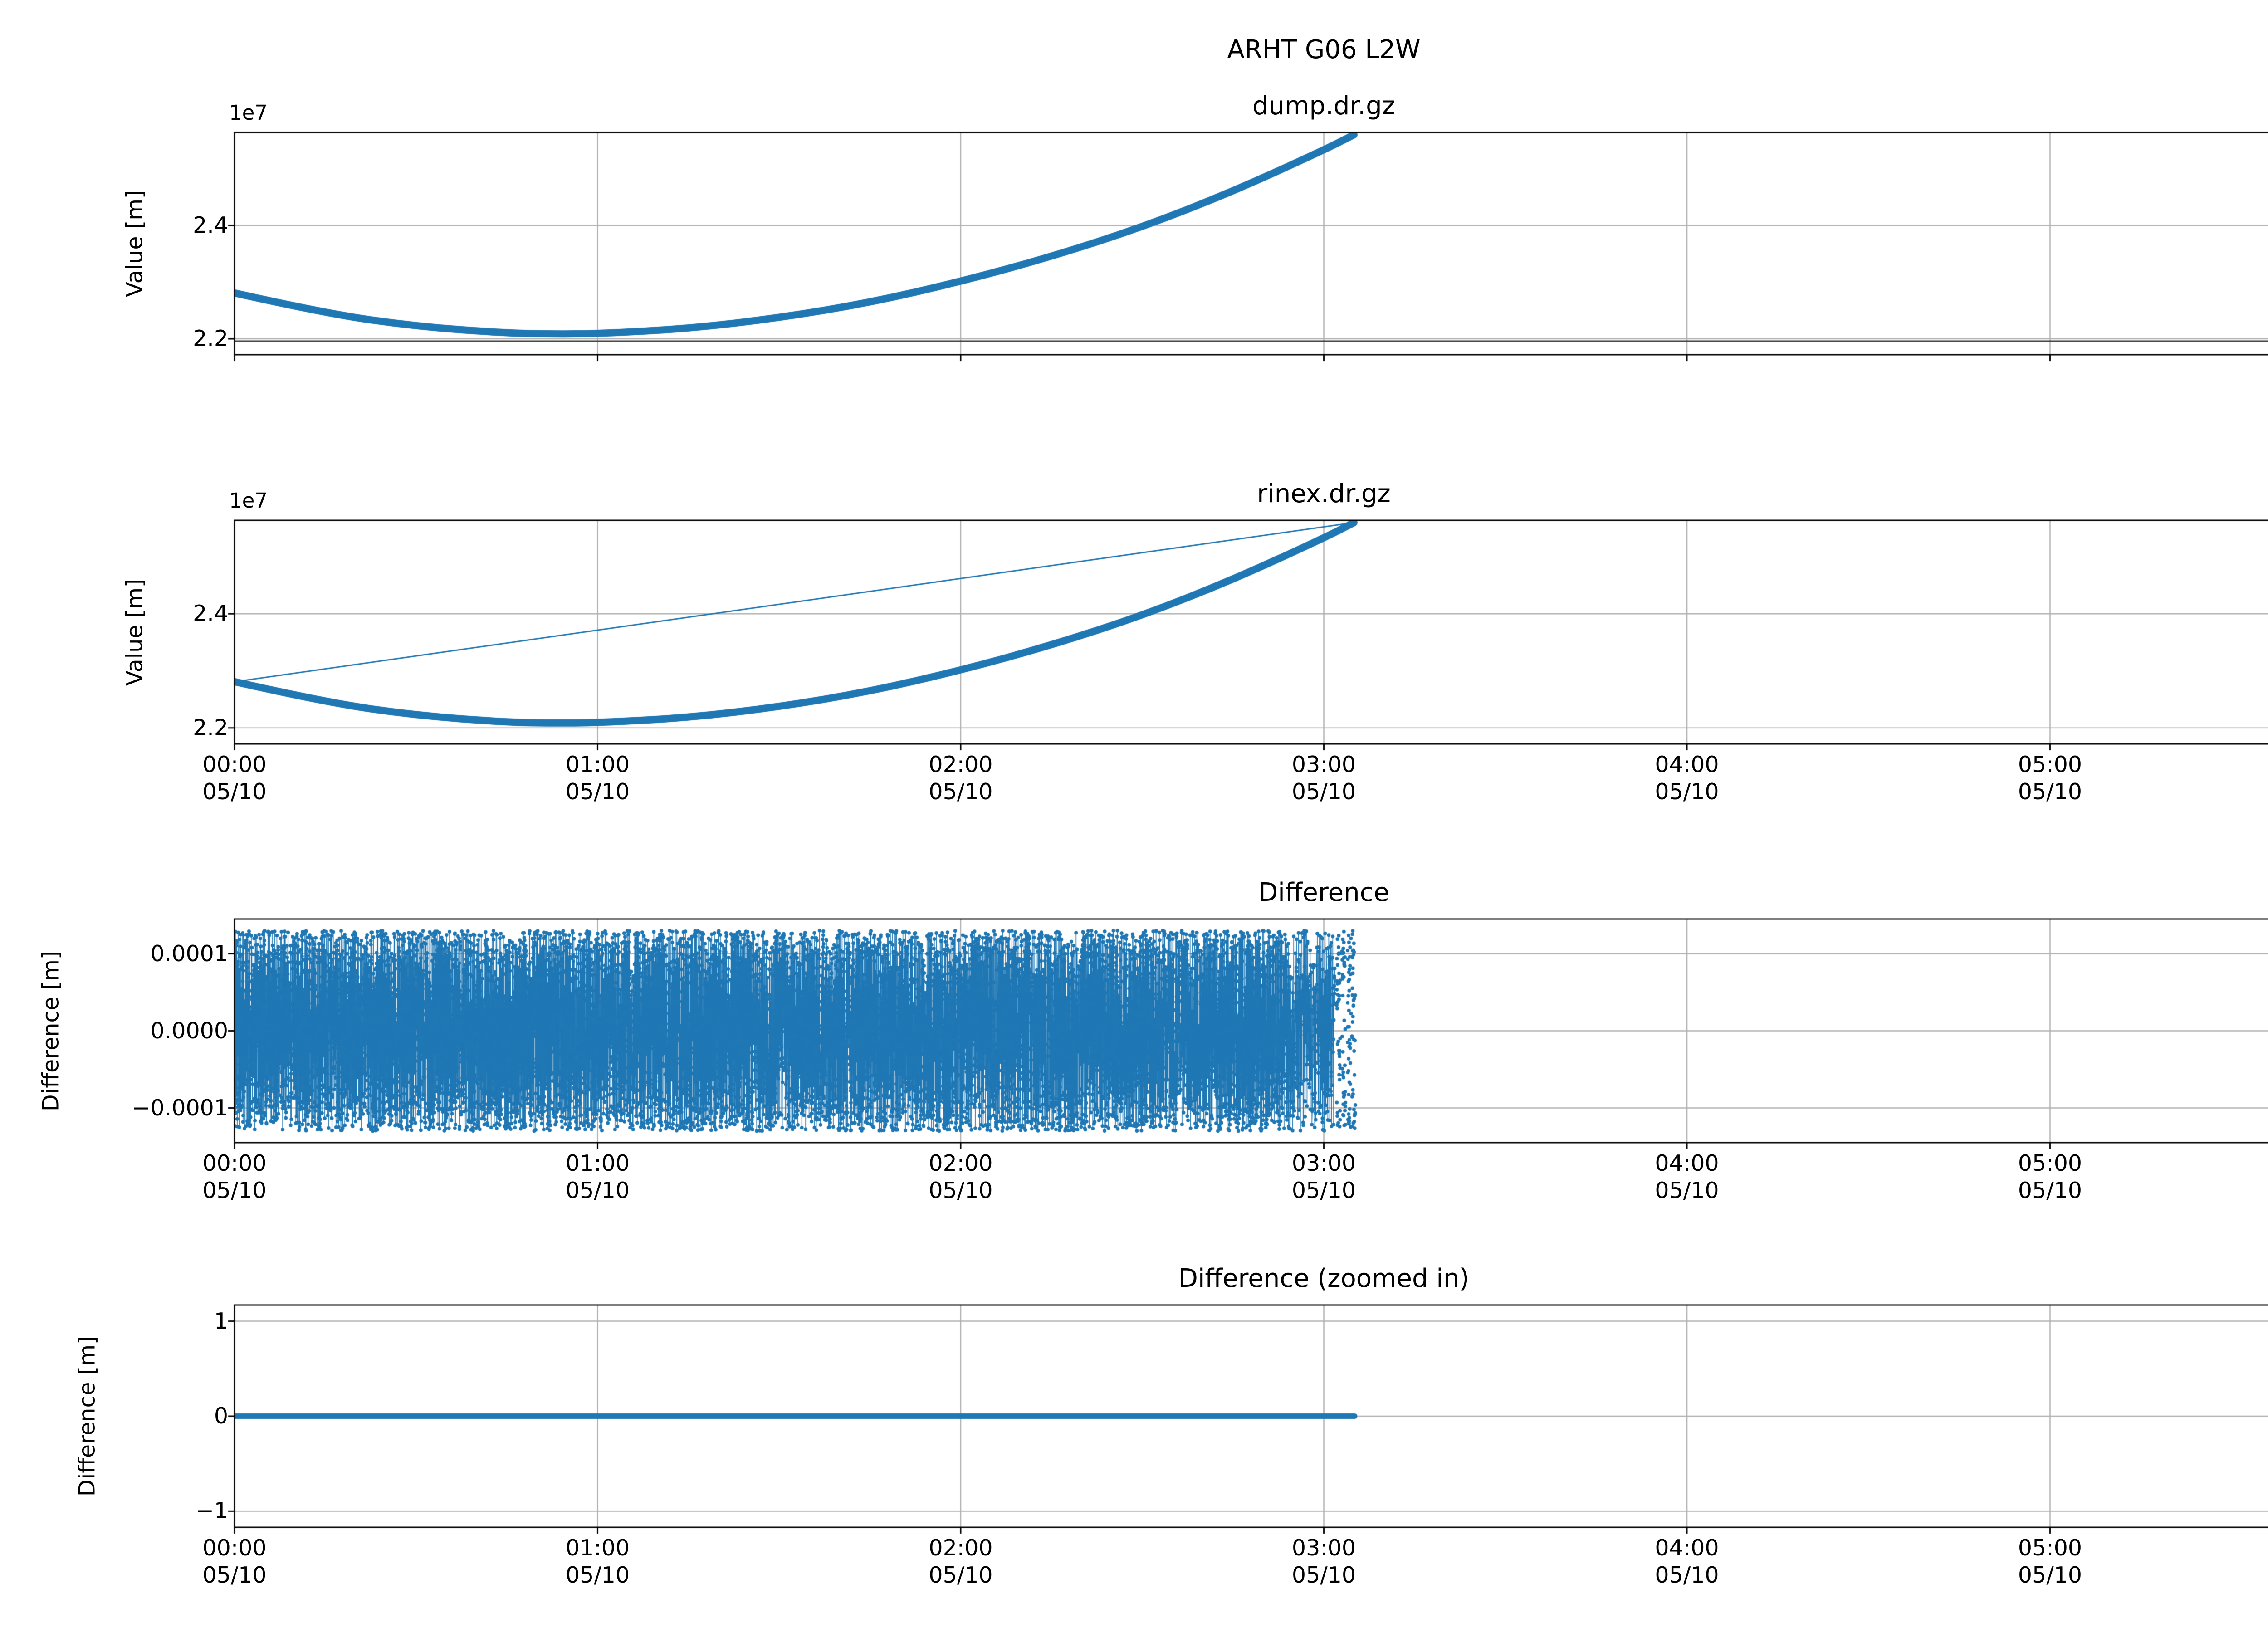 Image resolution: width=2268 pixels, height=1633 pixels. Describe the element at coordinates (87, 1416) in the screenshot. I see `y-axis-label-difference-zoomed: Difference [m]` at that location.